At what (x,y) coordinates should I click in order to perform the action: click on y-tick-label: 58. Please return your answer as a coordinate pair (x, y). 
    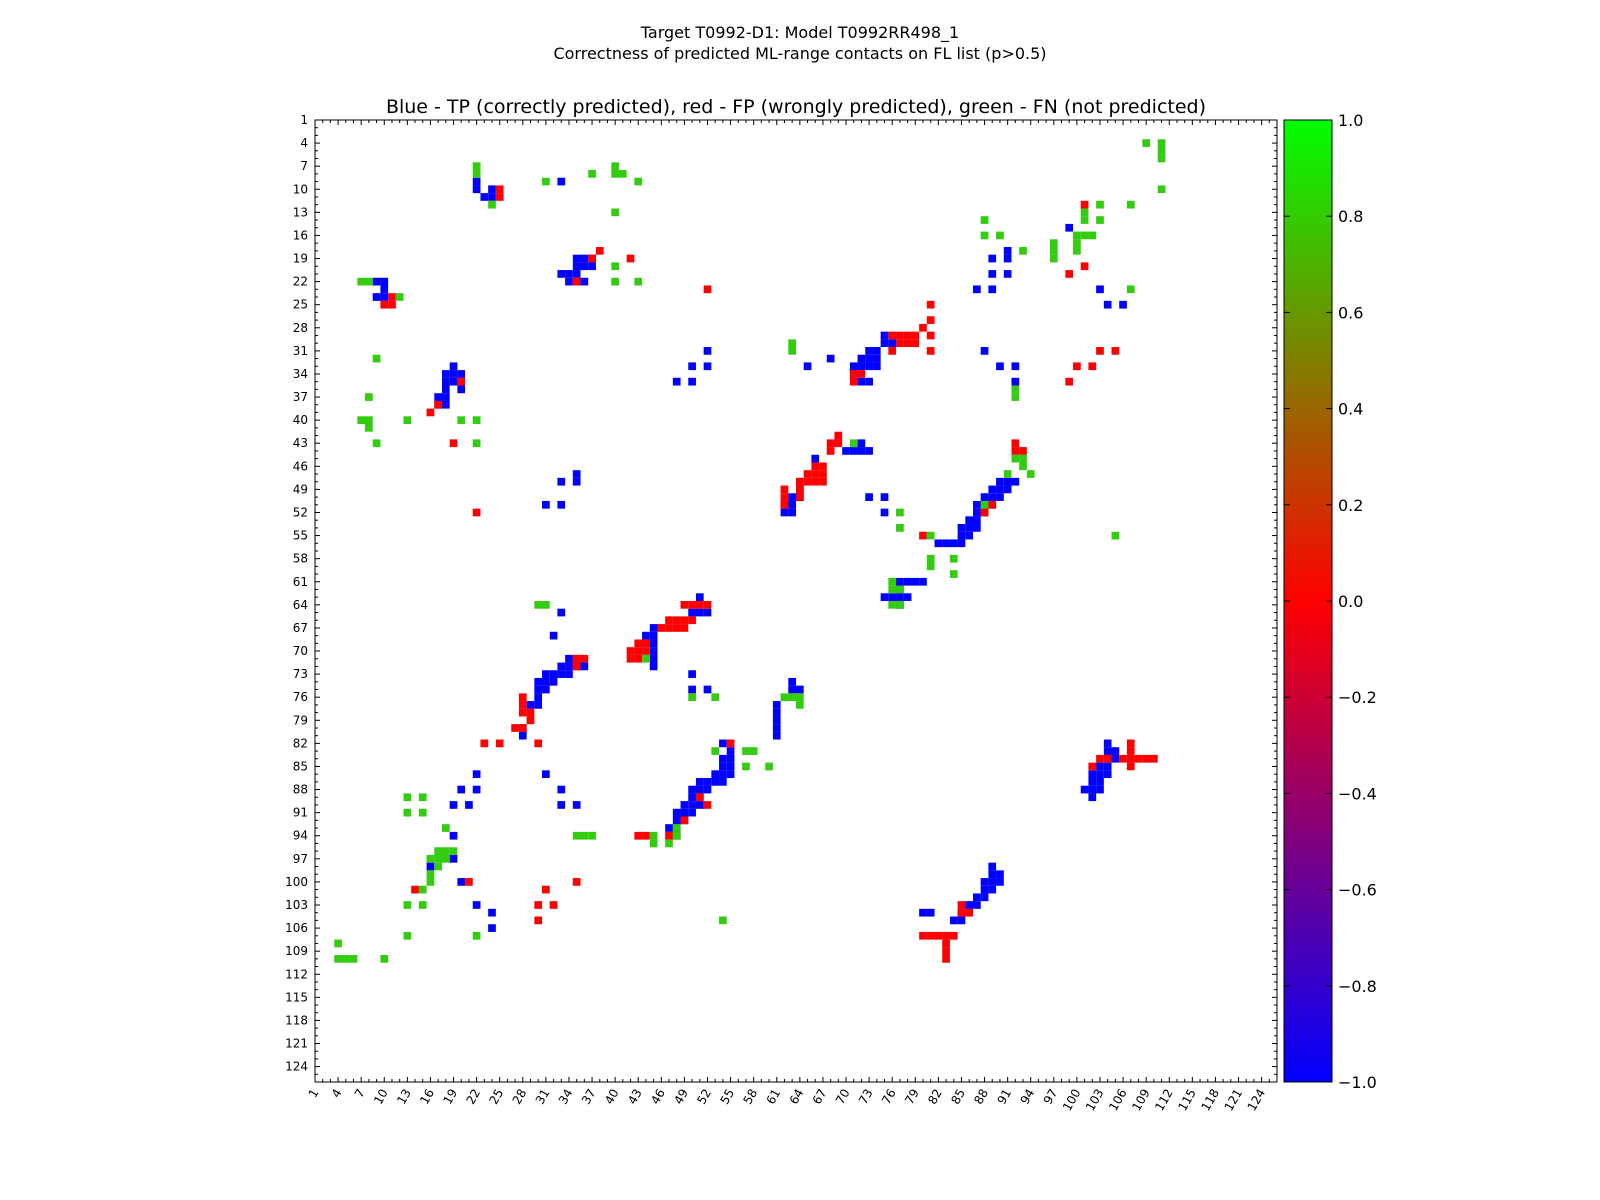
    Looking at the image, I should click on (300, 559).